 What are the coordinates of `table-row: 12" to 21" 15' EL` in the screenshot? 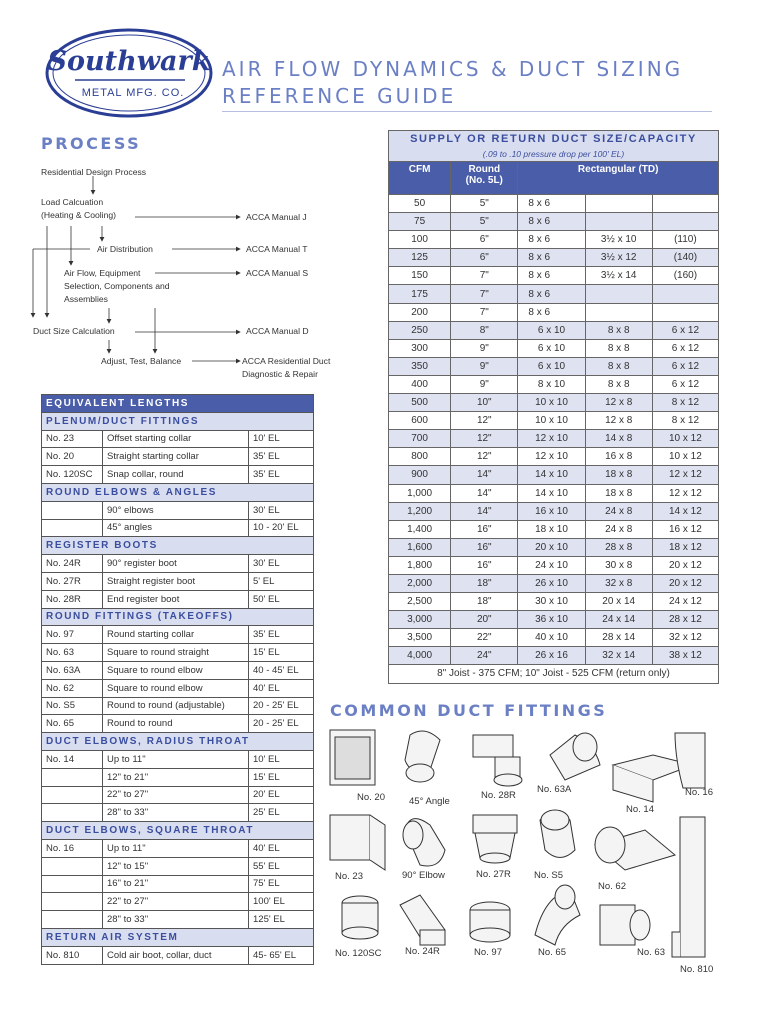 It's located at (177, 777).